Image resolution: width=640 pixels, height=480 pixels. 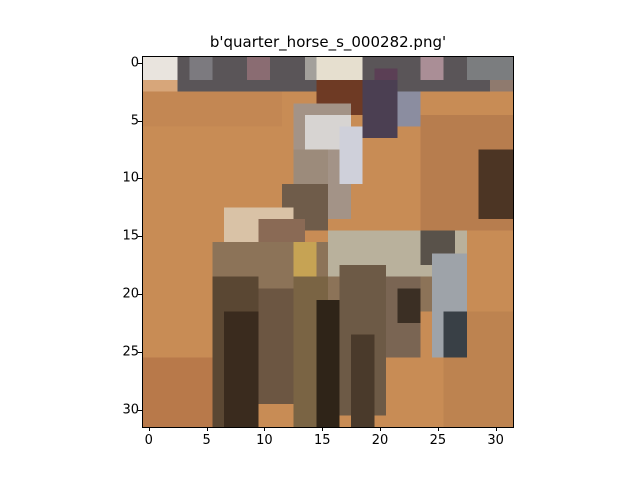 I want to click on x-tick-label: 0, so click(x=148, y=440).